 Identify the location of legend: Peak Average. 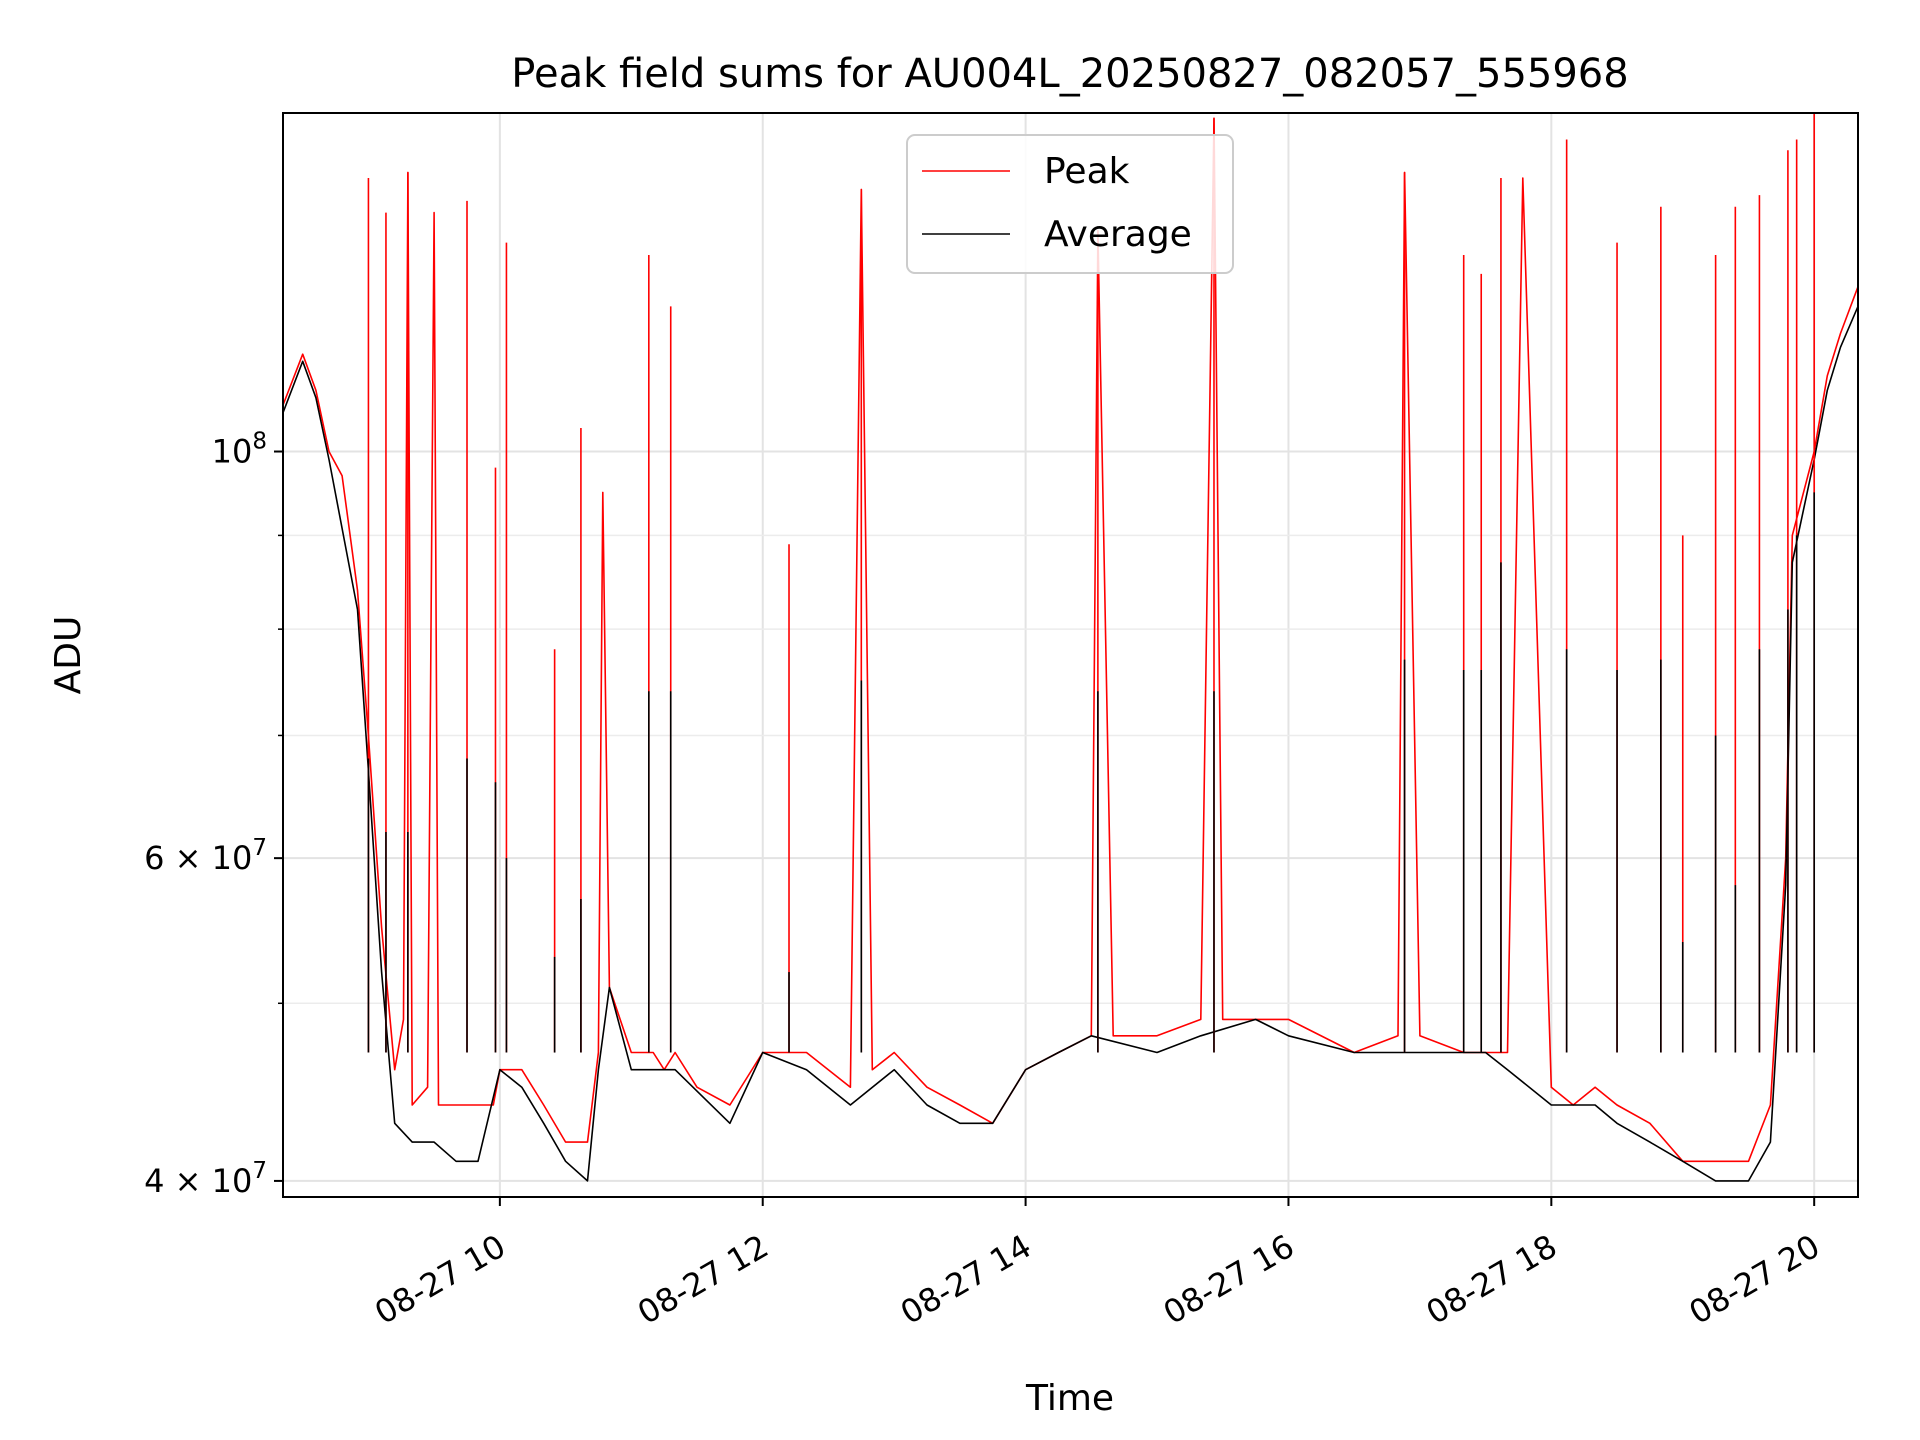
(1070, 204).